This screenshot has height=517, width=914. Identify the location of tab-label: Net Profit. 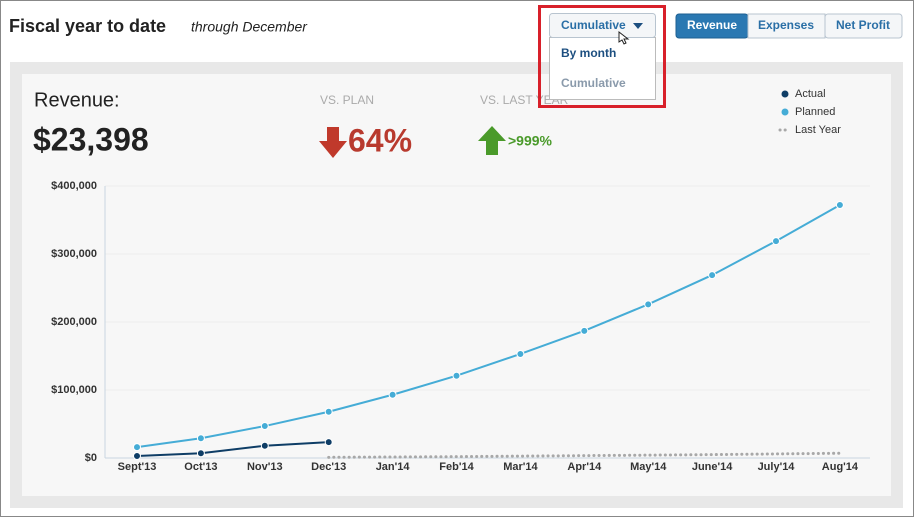
(863, 25).